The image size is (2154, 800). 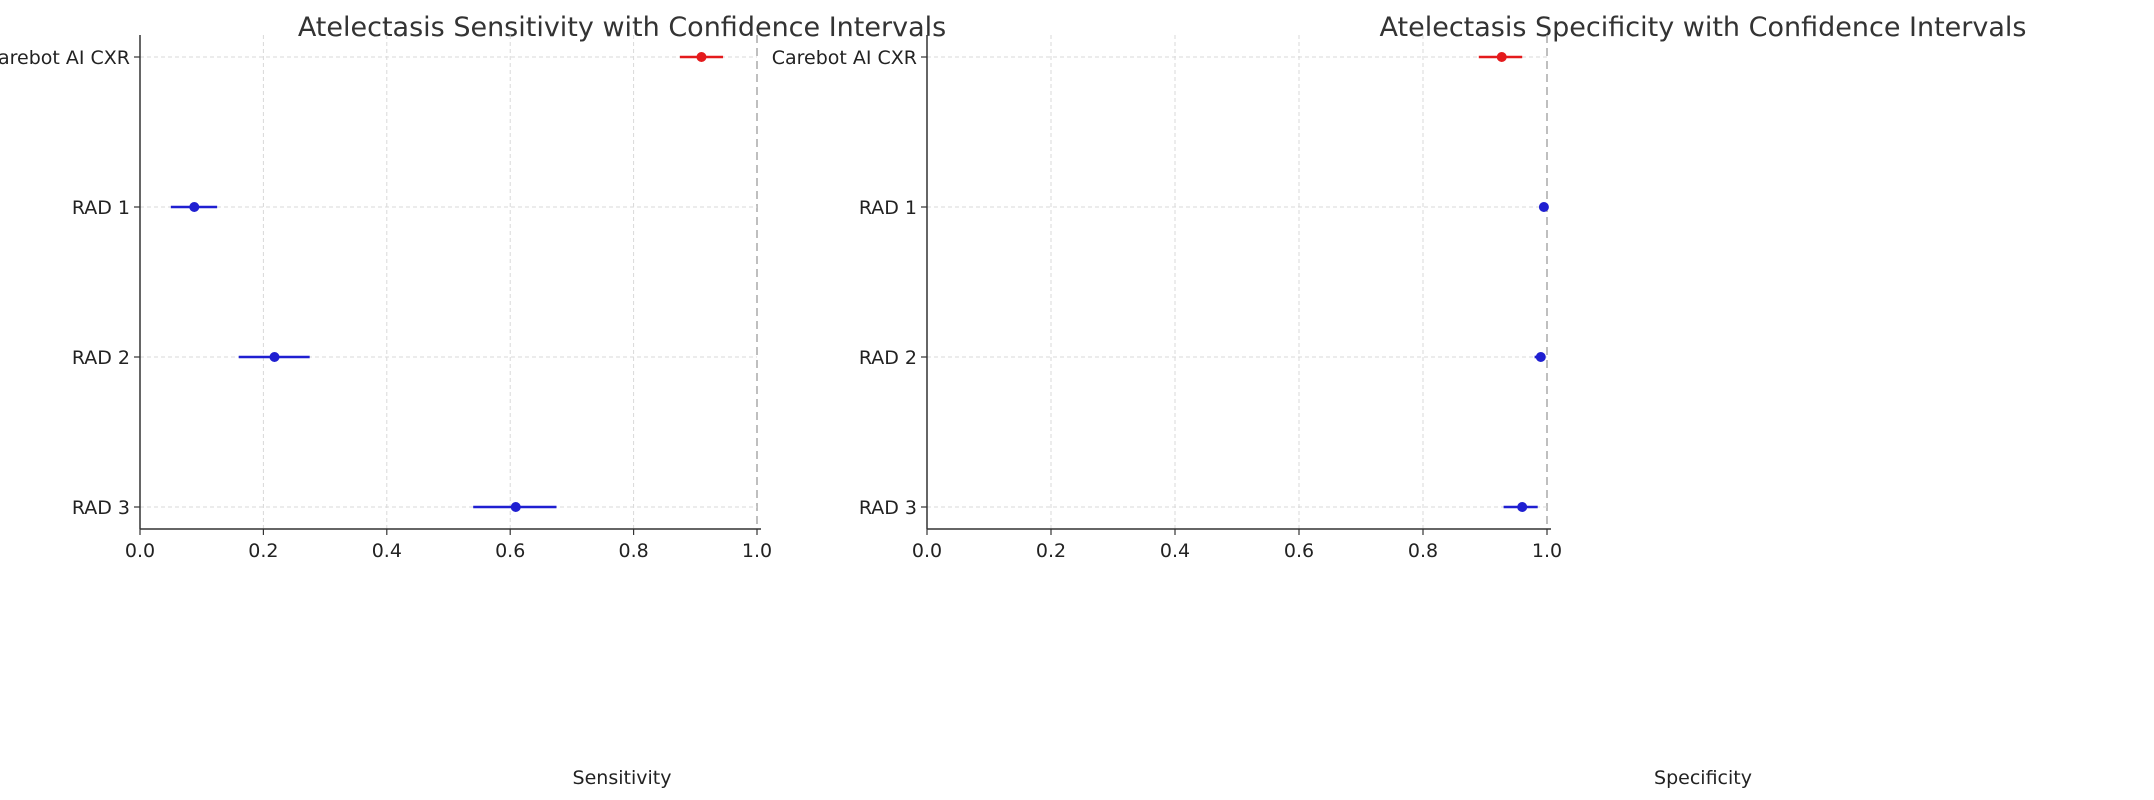 I want to click on specificity-marks, so click(x=1513, y=282).